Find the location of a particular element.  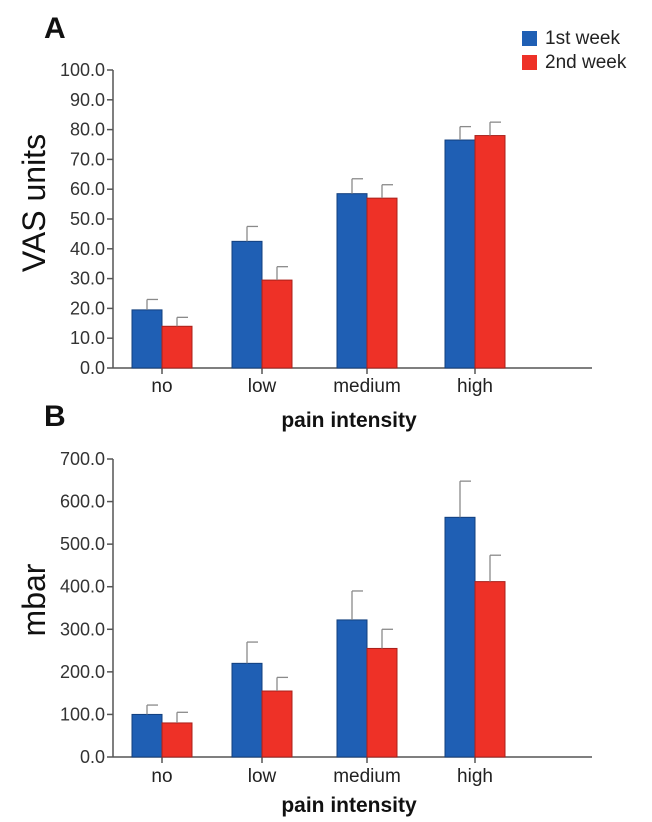

y-tick-label: 700.0 is located at coordinates (82, 459).